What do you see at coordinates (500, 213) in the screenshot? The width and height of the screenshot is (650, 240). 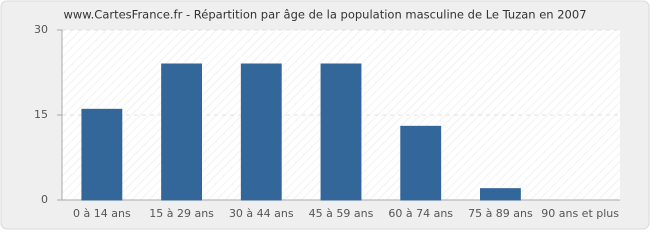 I see `x-tick-label: 75 à 89 ans` at bounding box center [500, 213].